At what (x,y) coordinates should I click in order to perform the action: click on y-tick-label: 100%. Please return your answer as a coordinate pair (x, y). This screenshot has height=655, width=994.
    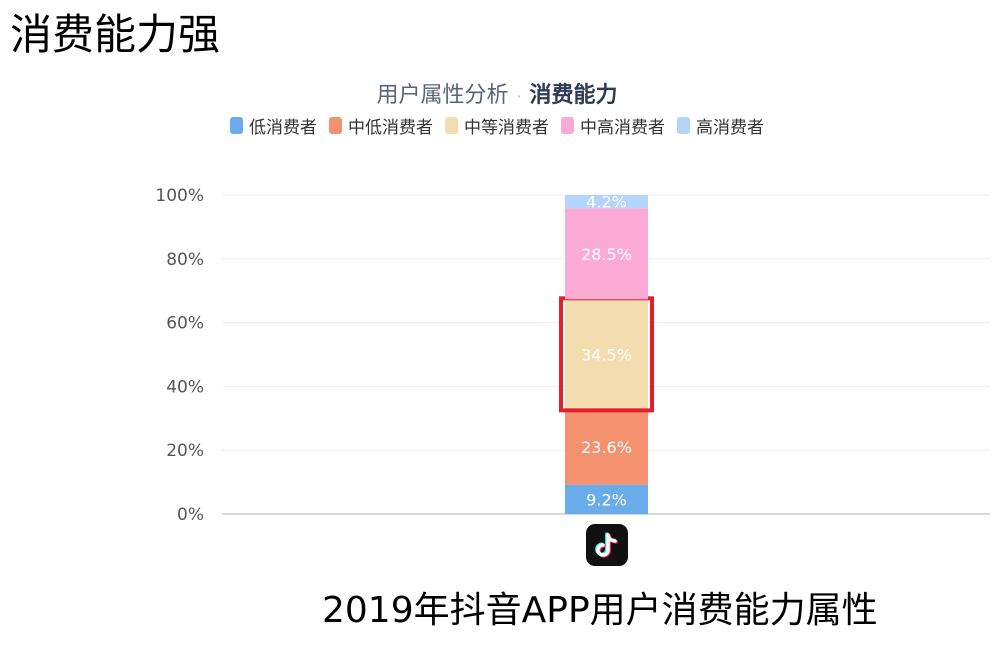
    Looking at the image, I should click on (179, 196).